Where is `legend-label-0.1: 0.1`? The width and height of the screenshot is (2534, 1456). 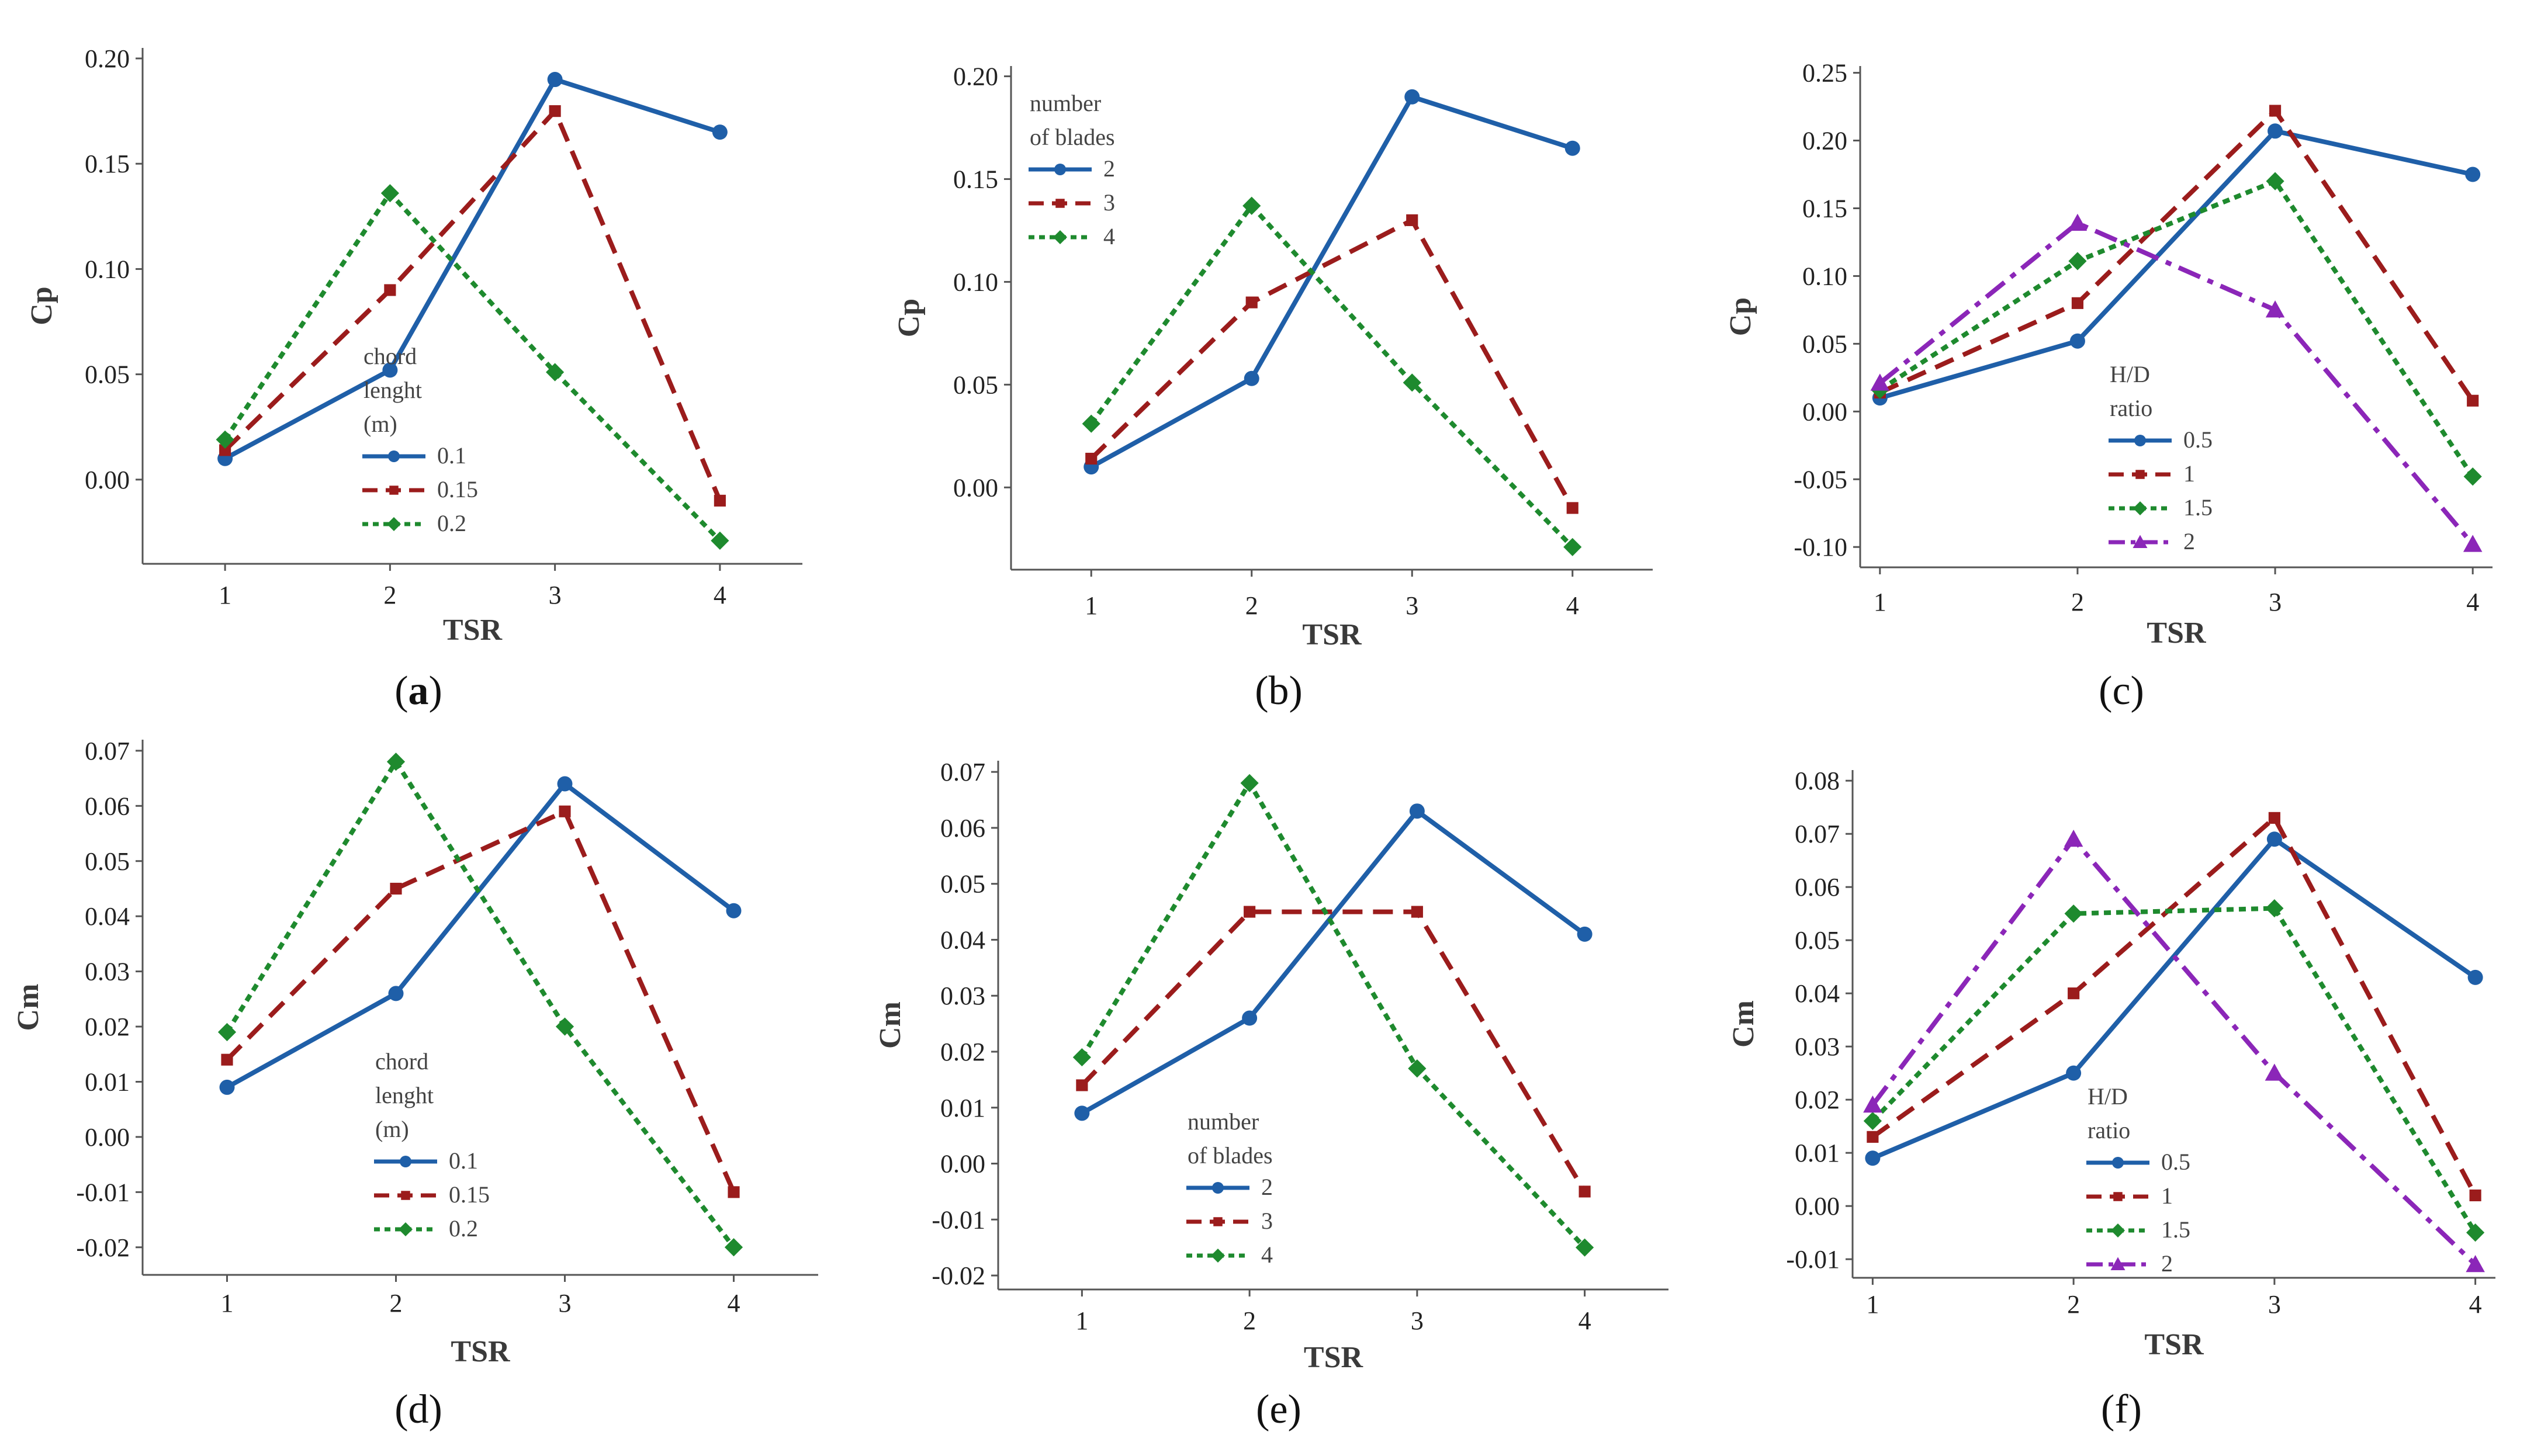
legend-label-0.1: 0.1 is located at coordinates (451, 455).